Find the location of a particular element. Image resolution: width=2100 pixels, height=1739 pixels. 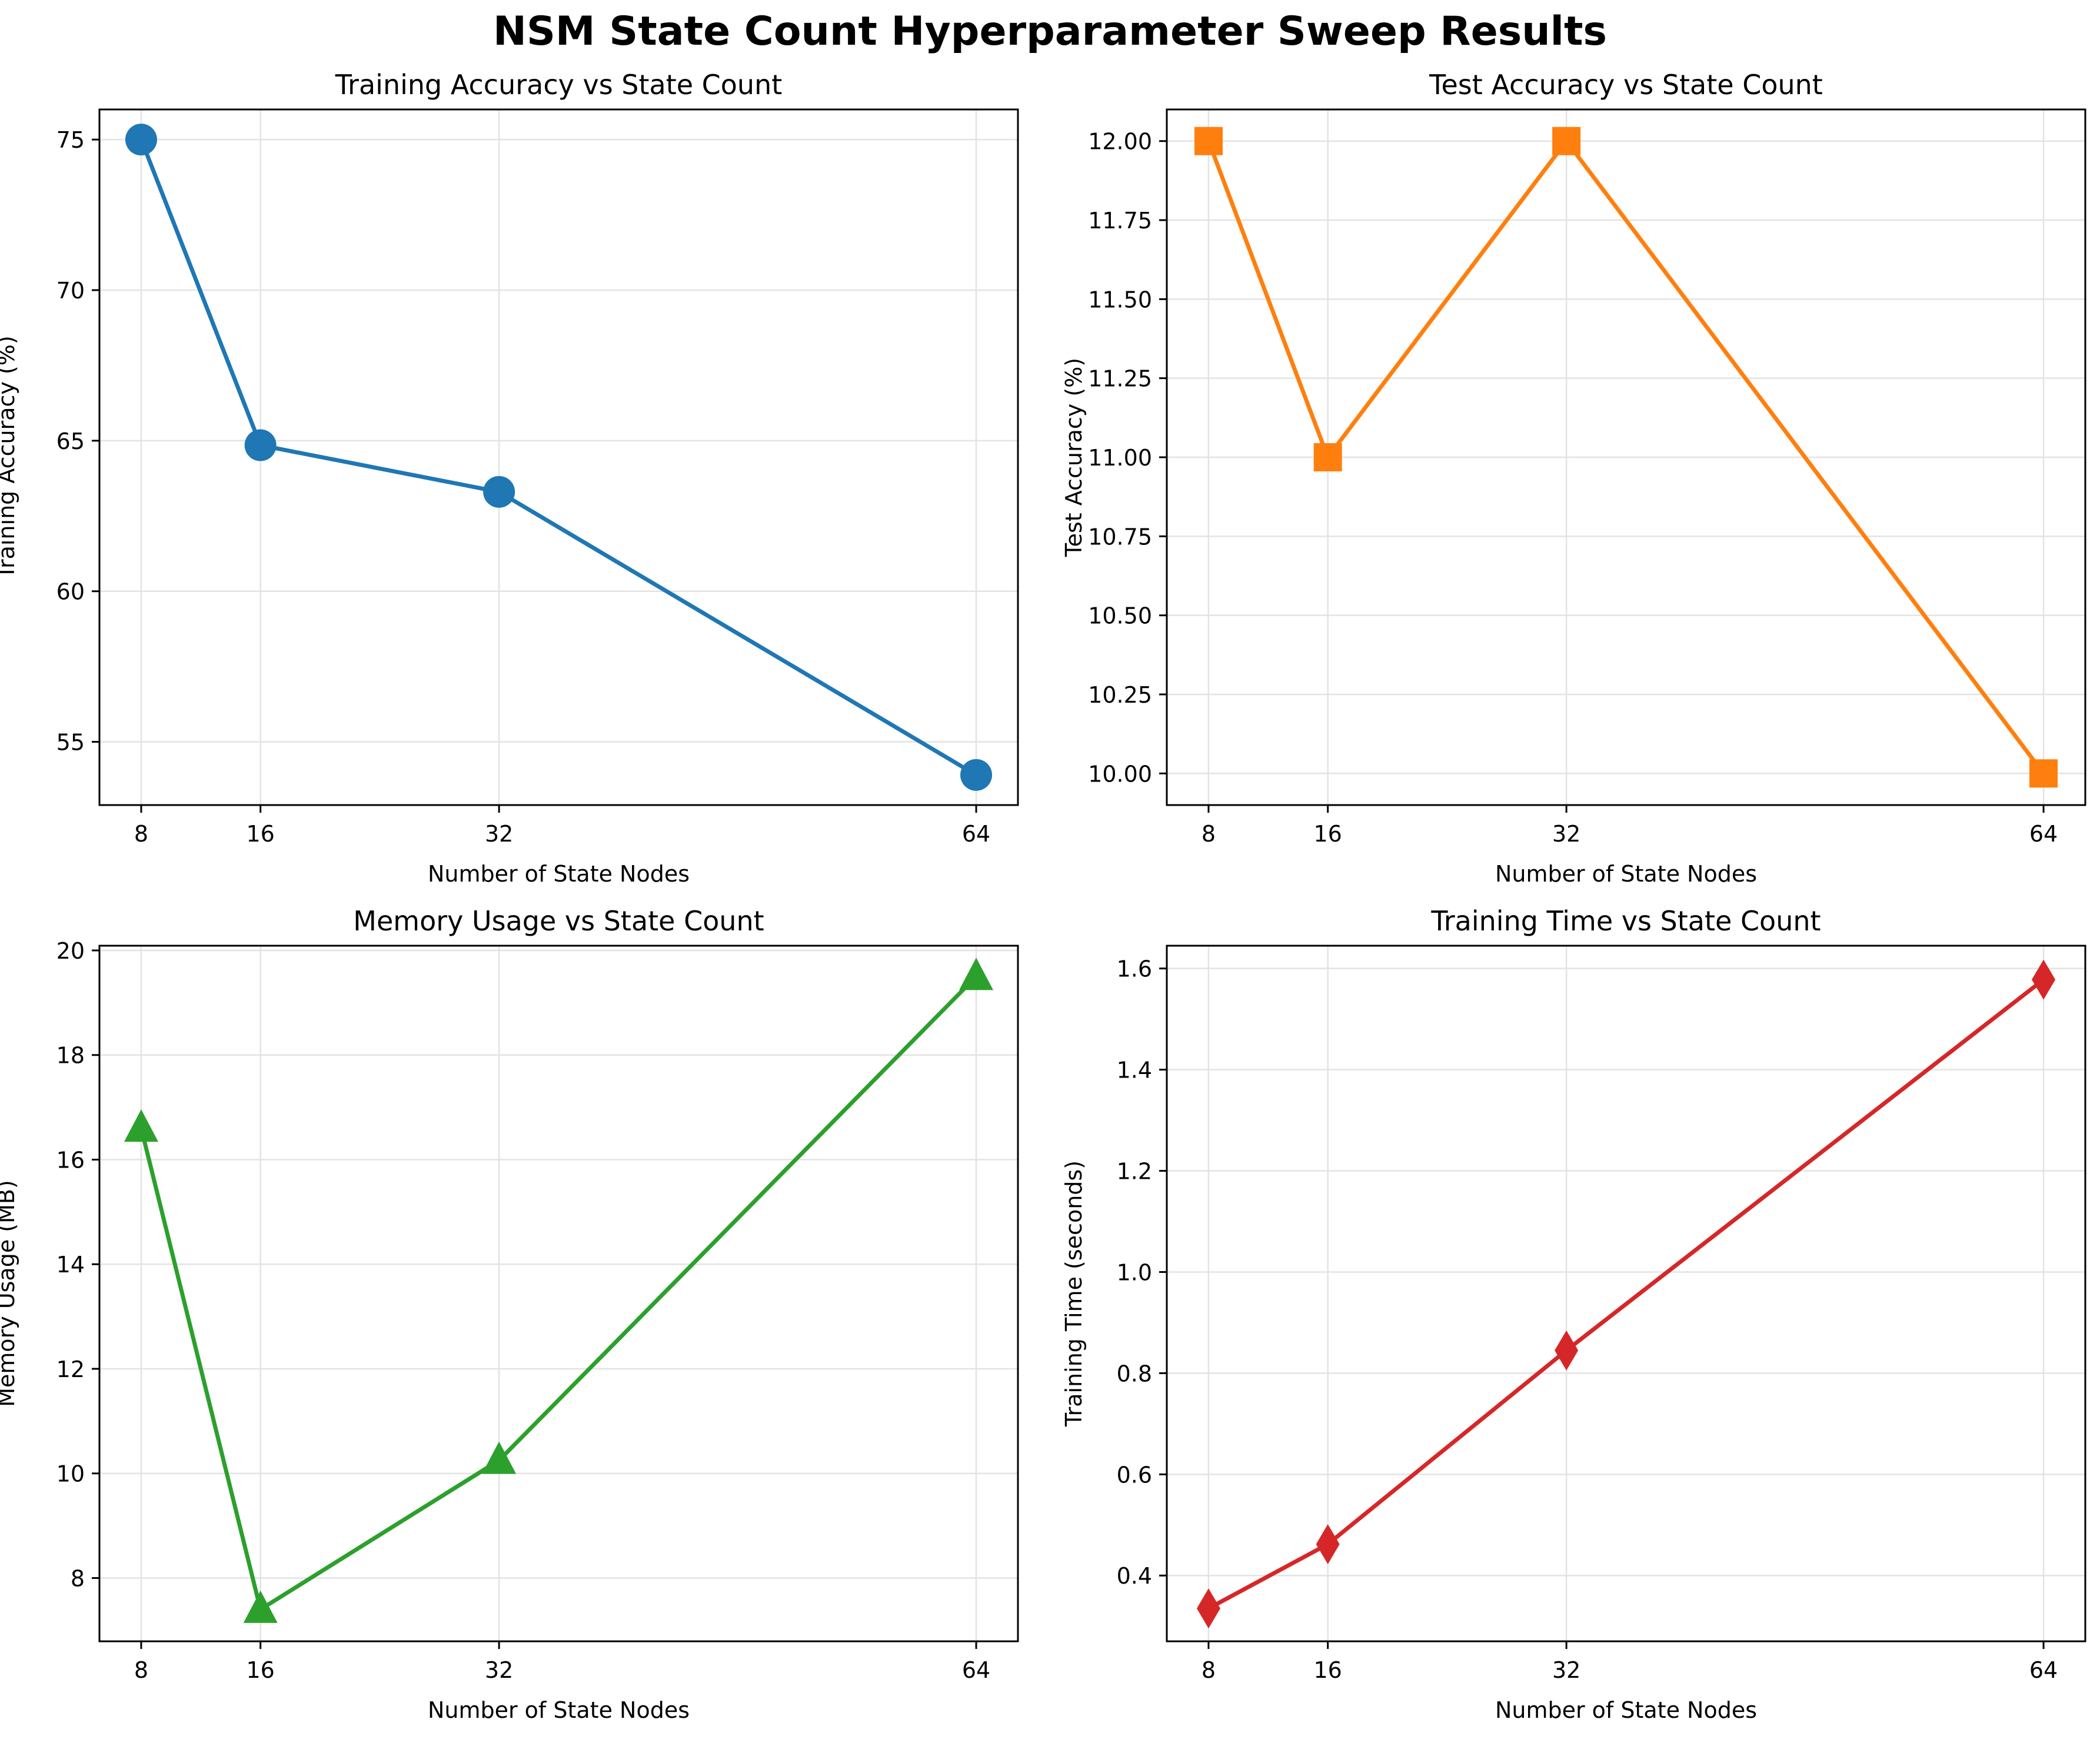

y-tick-label: 0.6 is located at coordinates (1134, 1475).